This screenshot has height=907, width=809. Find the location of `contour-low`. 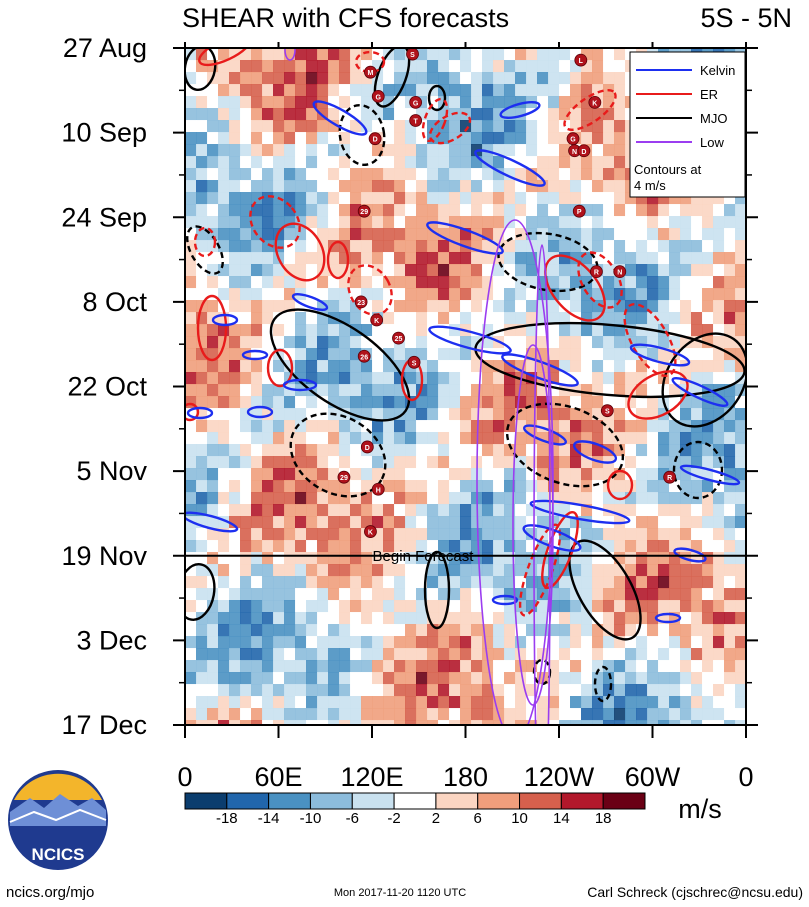

contour-low is located at coordinates (533, 525).